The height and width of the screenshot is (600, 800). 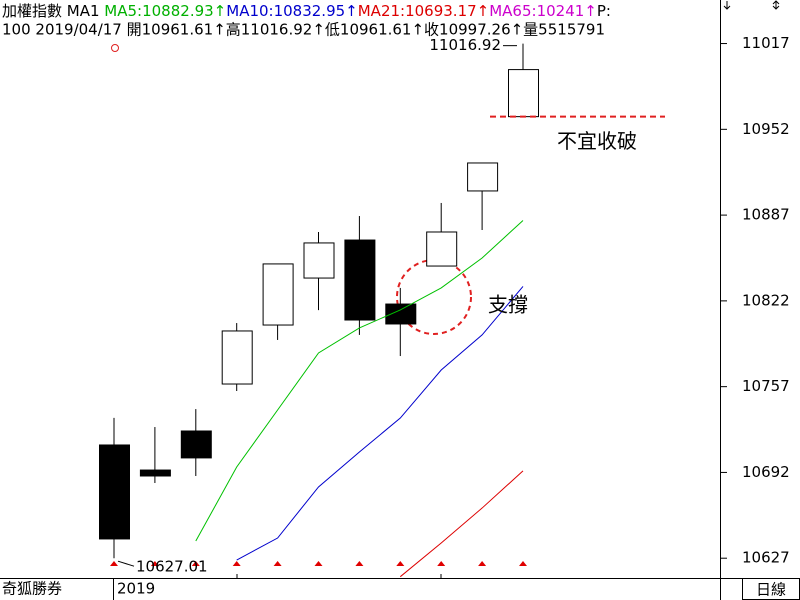 I want to click on header-segment: MA65:10241↑, so click(x=543, y=11).